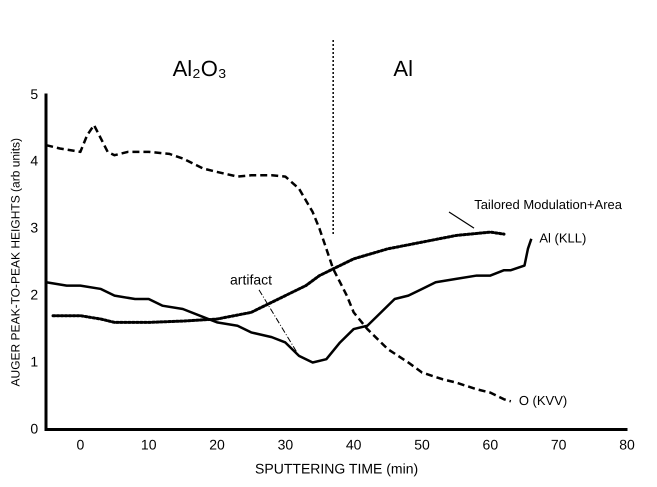 Image resolution: width=657 pixels, height=487 pixels. I want to click on y-tick-label: 0, so click(34, 428).